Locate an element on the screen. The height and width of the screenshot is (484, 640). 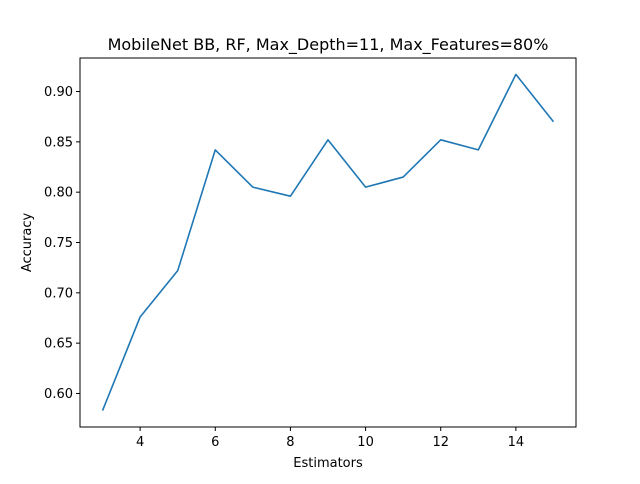
x-tick-label: 10 is located at coordinates (365, 442).